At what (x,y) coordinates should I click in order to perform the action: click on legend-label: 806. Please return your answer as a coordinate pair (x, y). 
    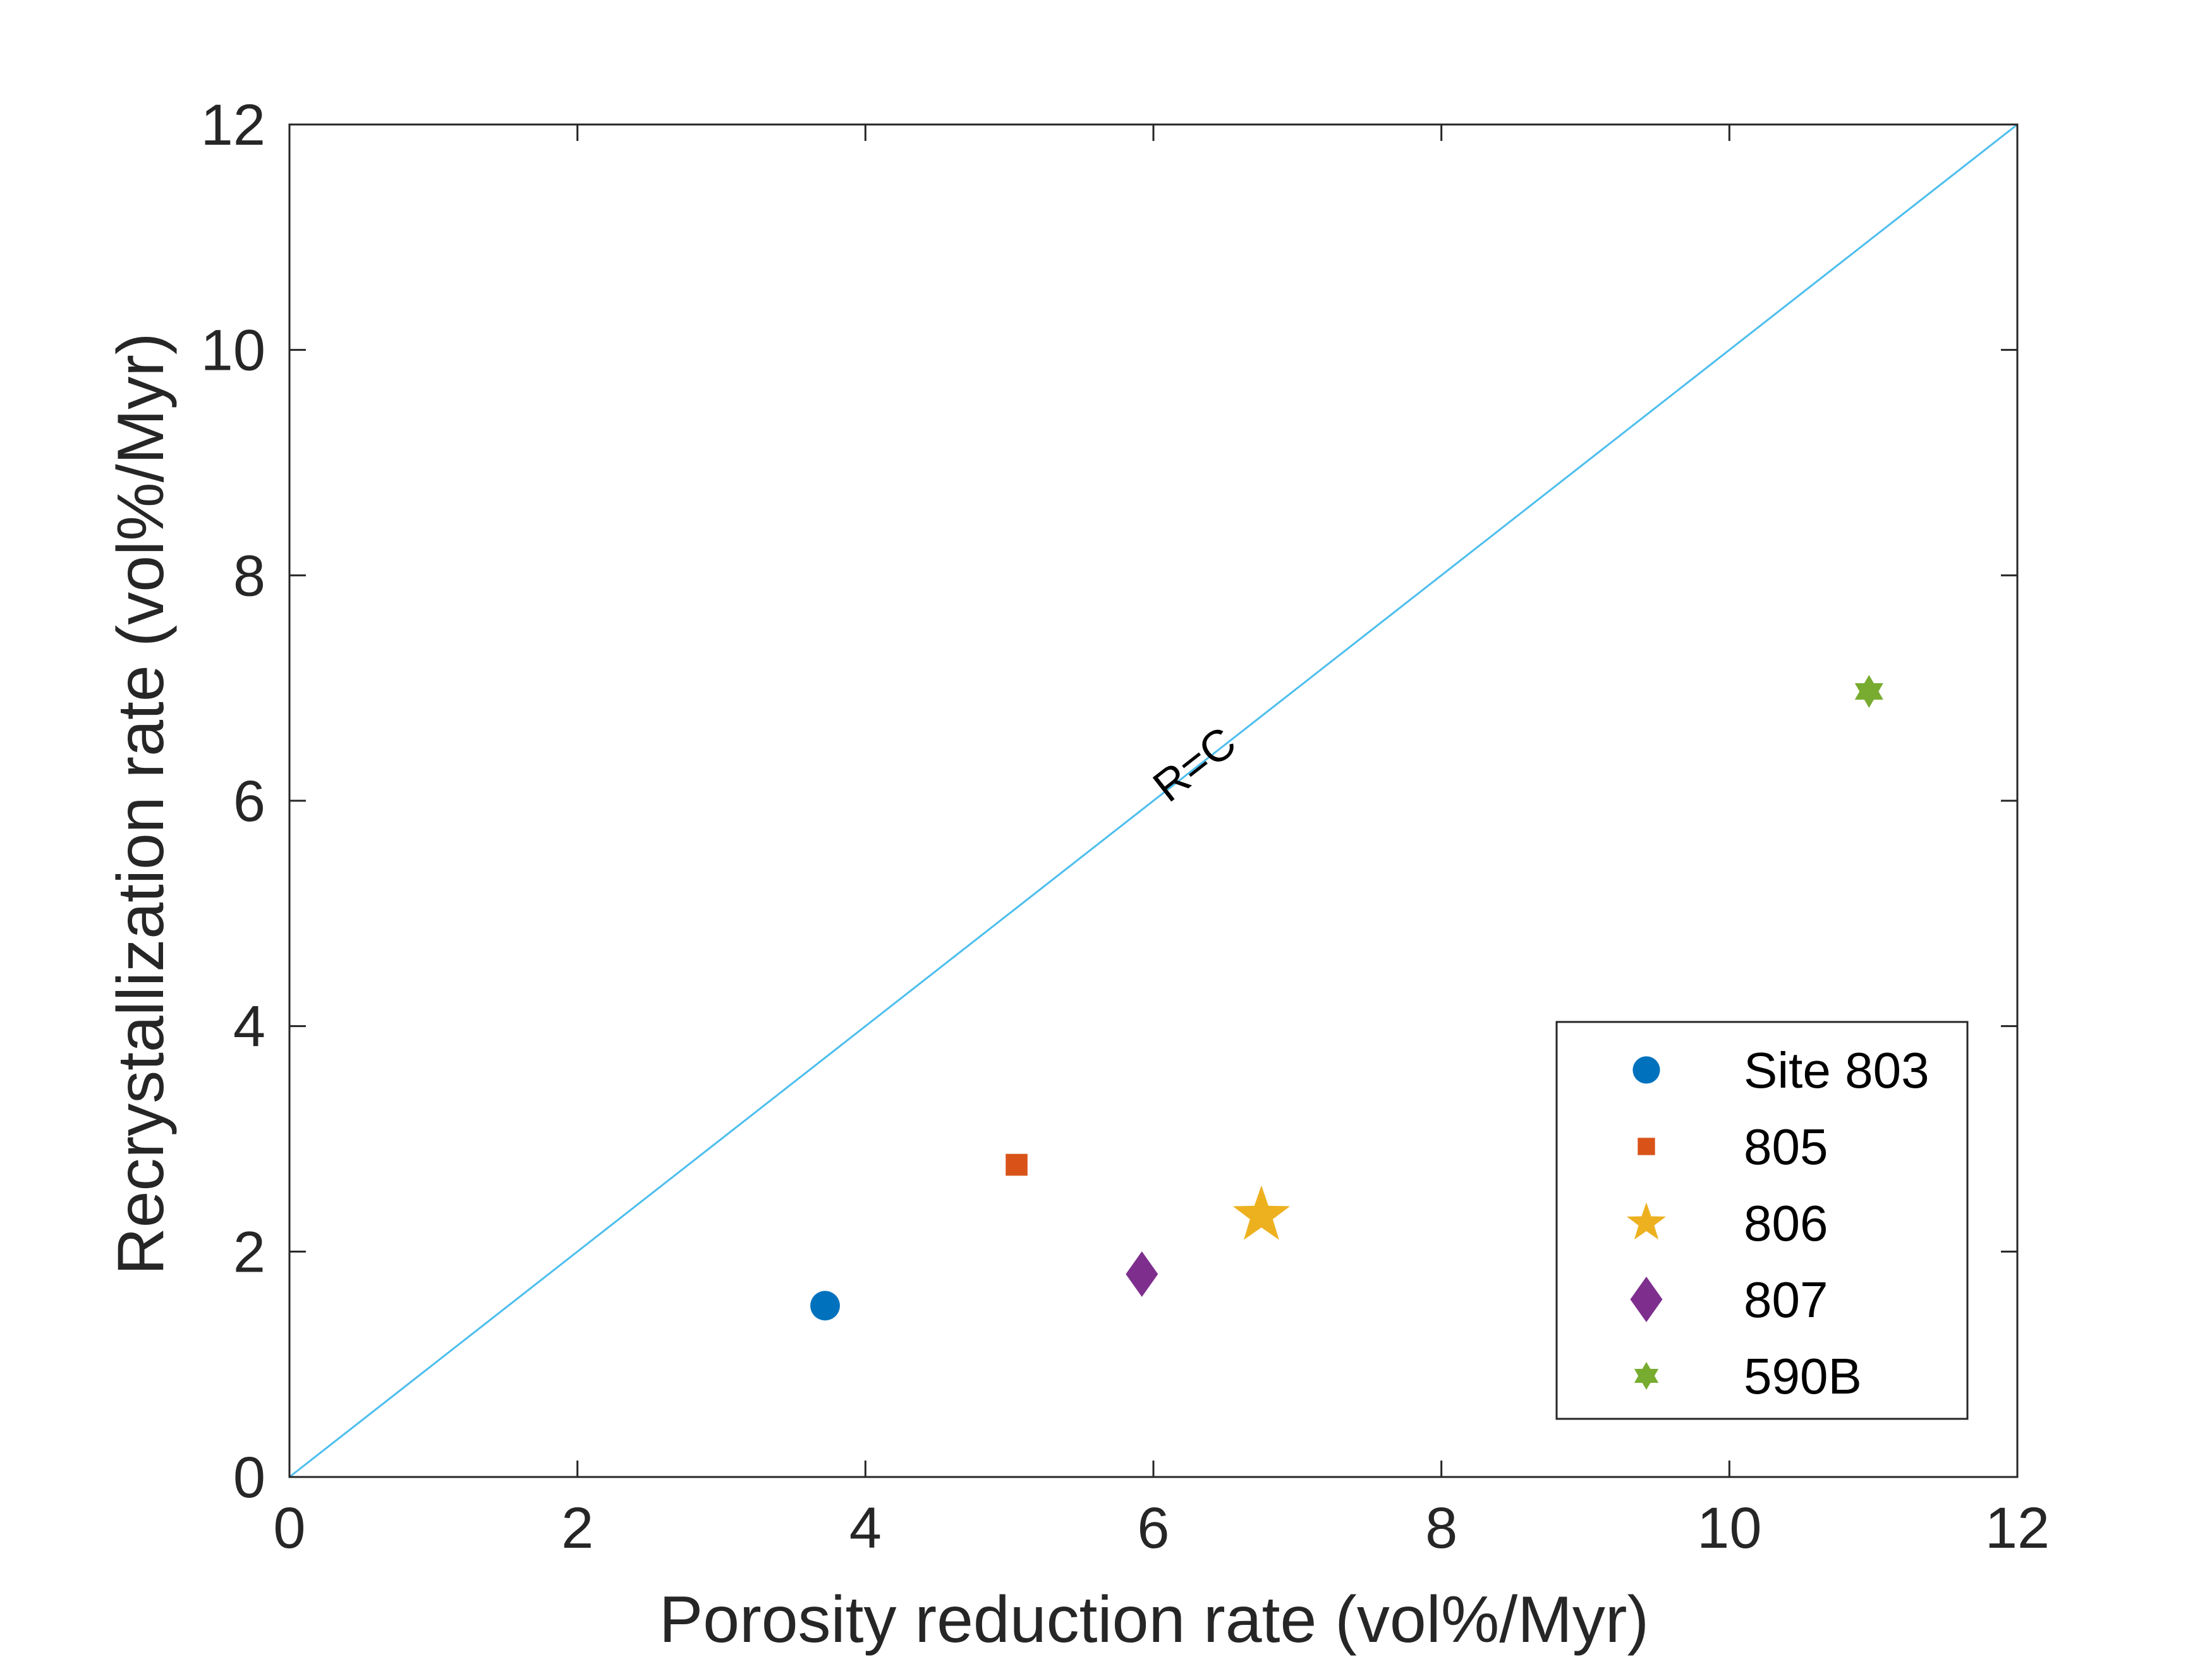
    Looking at the image, I should click on (1786, 1223).